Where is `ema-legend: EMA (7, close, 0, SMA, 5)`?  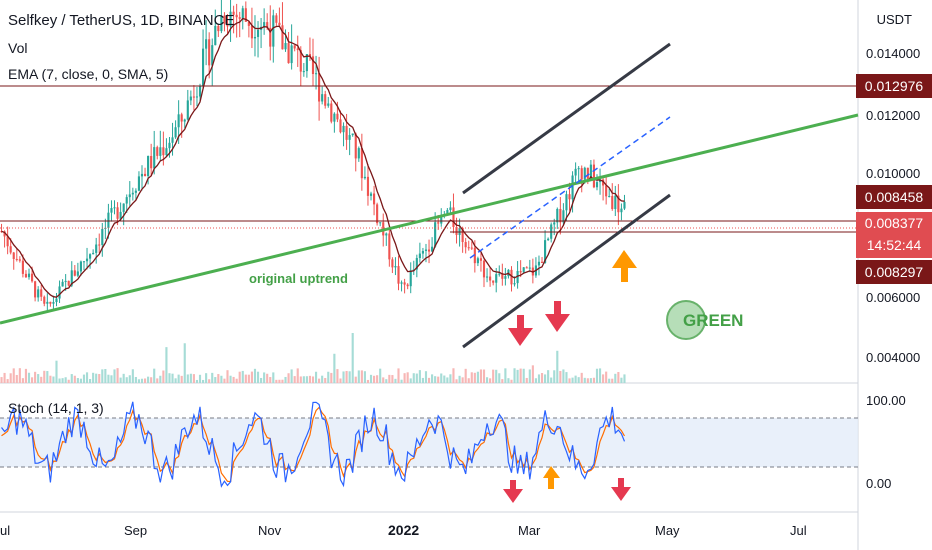
ema-legend: EMA (7, close, 0, SMA, 5) is located at coordinates (88, 74).